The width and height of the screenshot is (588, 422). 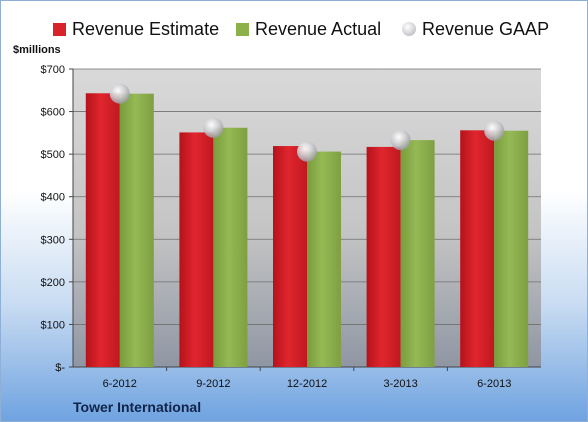 I want to click on legend-item-actual: Revenue Actual, so click(x=308, y=29).